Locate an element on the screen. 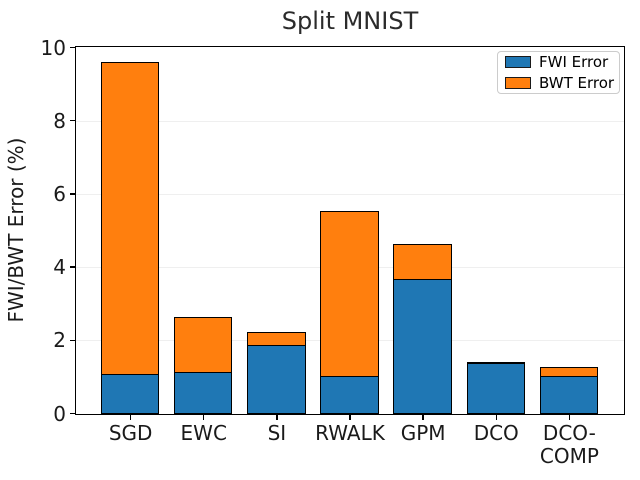 Image resolution: width=640 pixels, height=480 pixels. gridline-y6 is located at coordinates (350, 194).